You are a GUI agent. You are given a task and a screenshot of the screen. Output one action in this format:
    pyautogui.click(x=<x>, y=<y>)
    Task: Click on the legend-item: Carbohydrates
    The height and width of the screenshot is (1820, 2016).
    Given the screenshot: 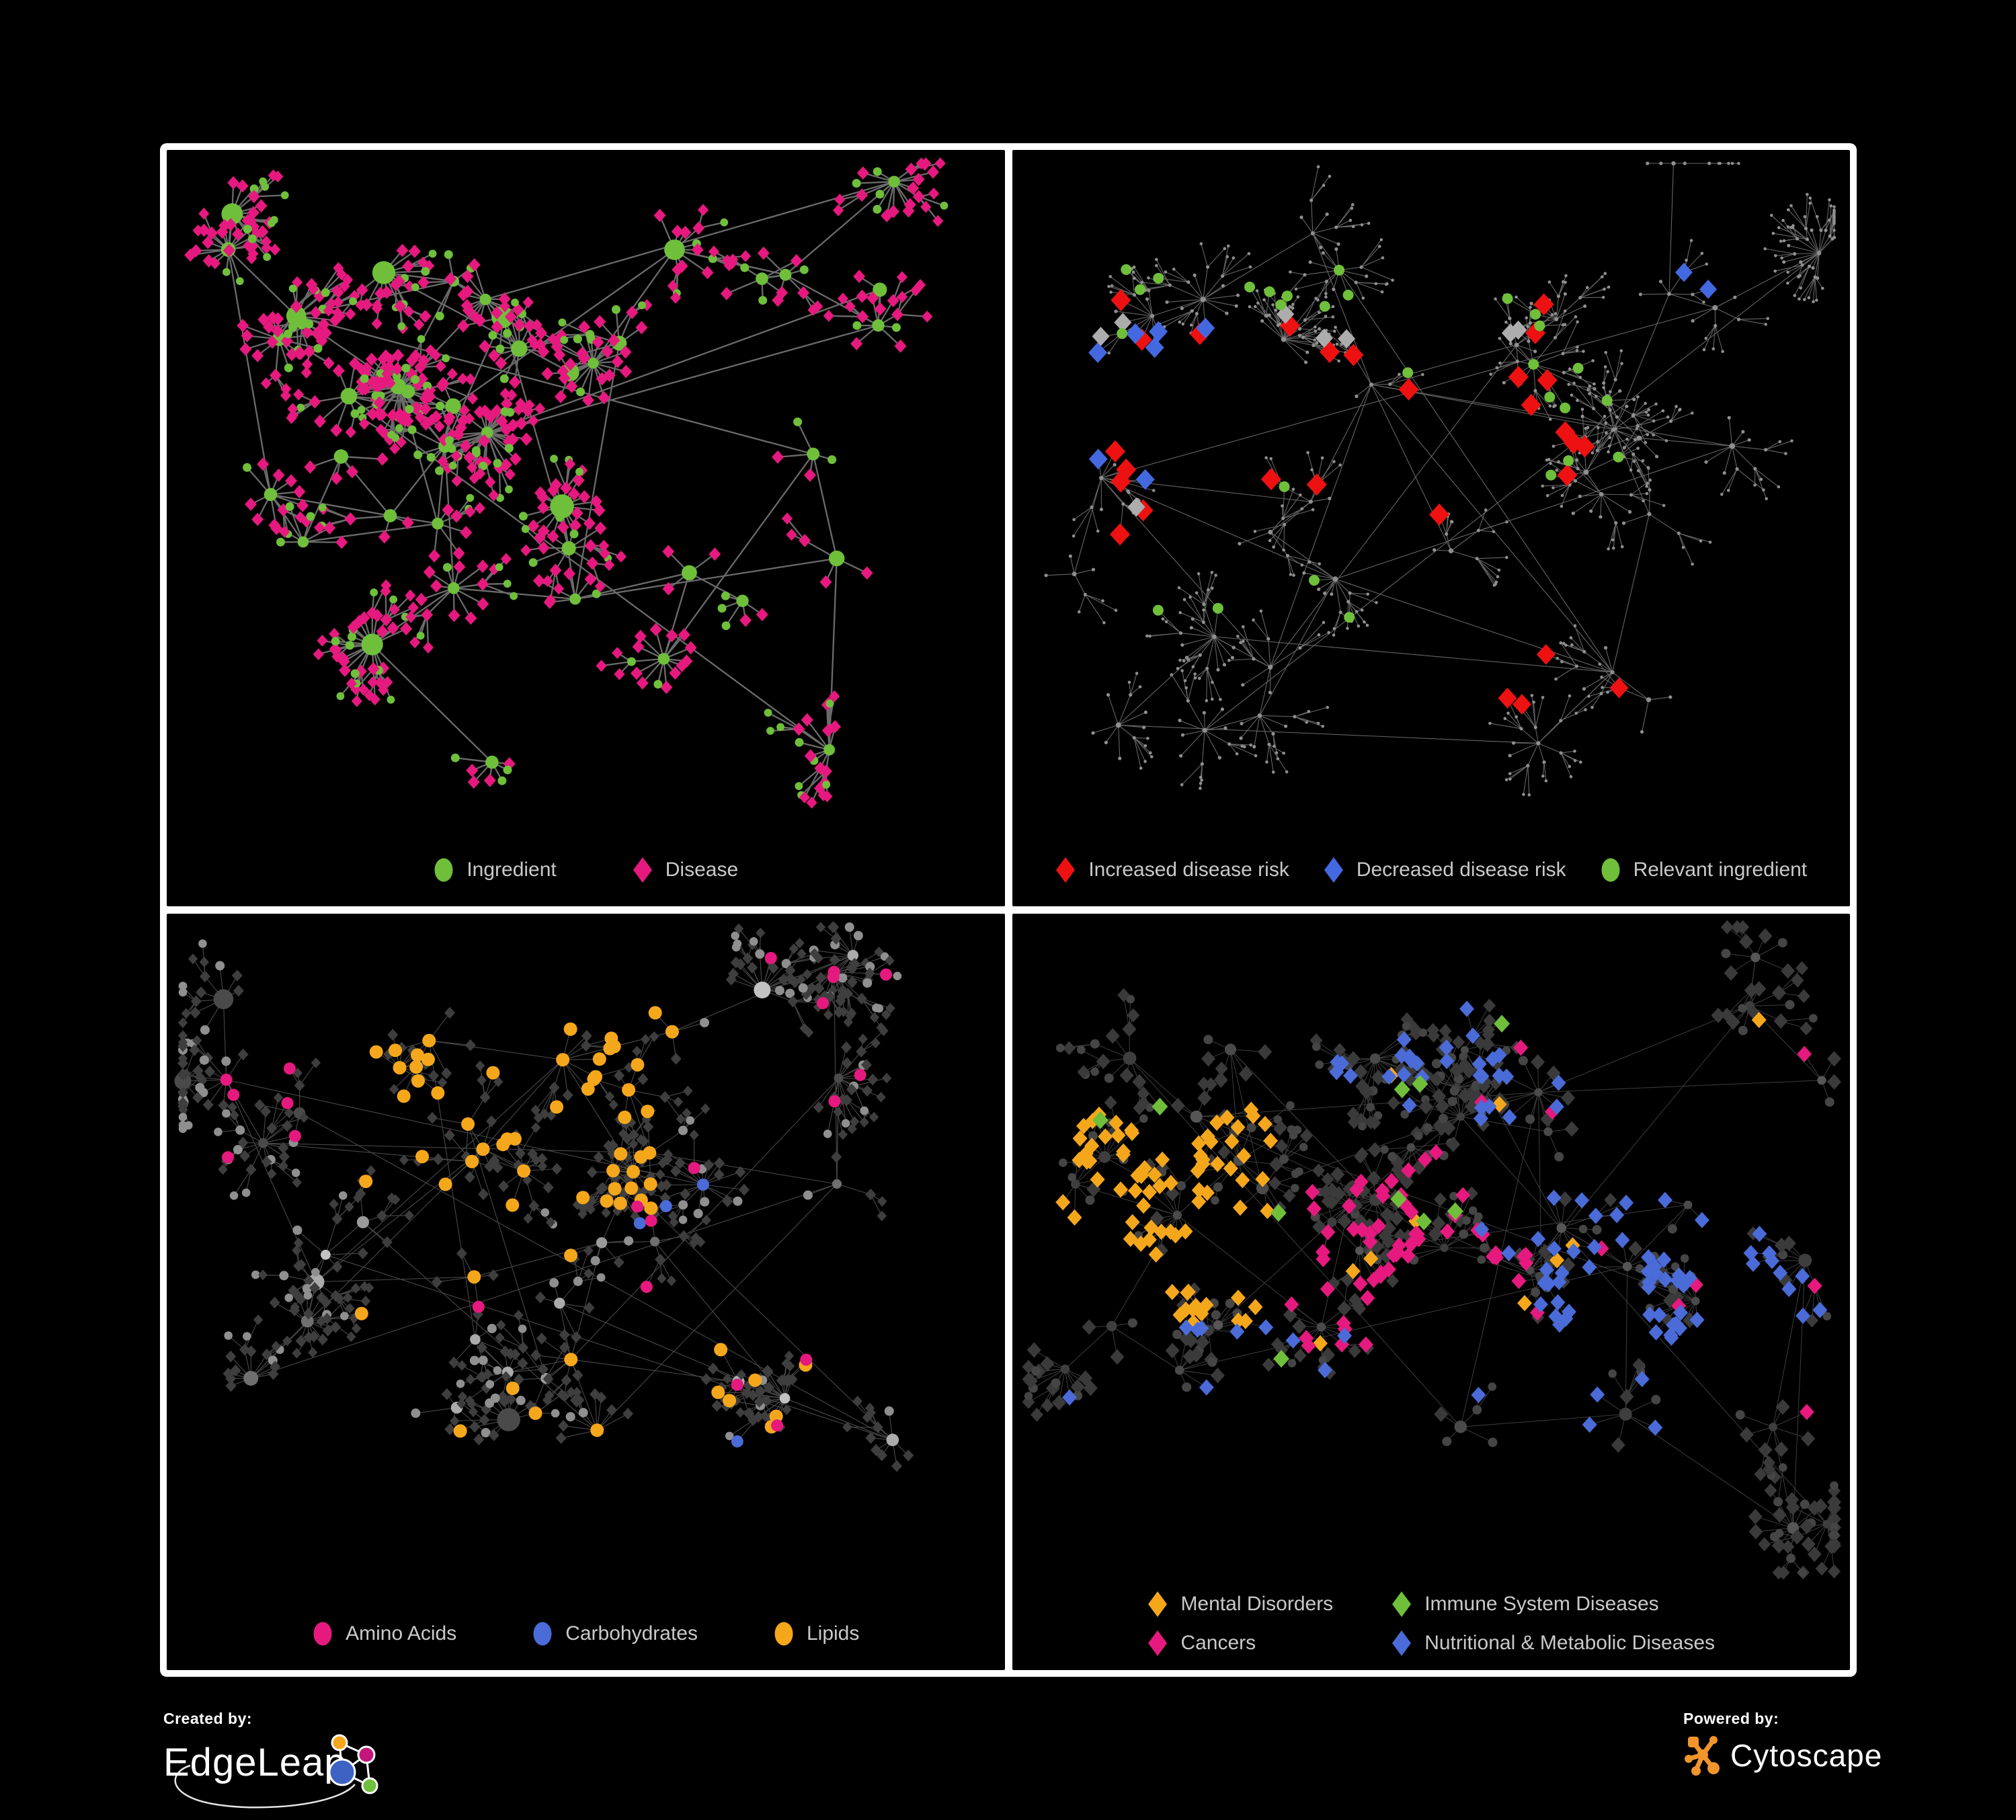 What is the action you would take?
    pyautogui.click(x=615, y=1633)
    